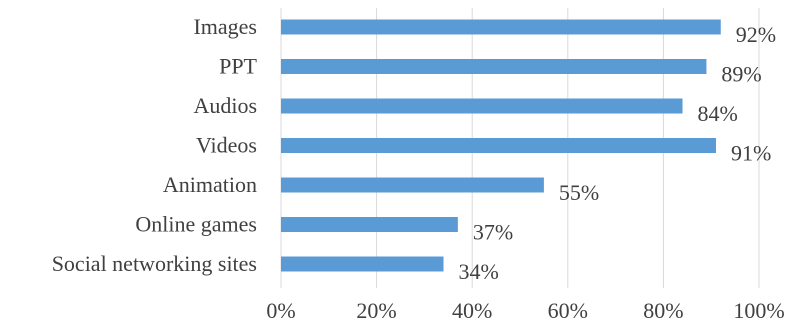  I want to click on data-label: 92%, so click(756, 34).